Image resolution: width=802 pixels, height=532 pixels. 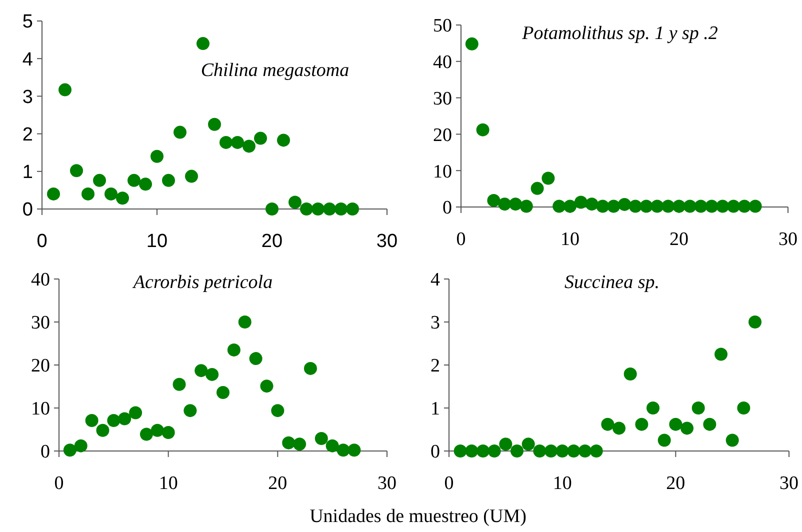 I want to click on x-tick-label: 0, so click(x=59, y=483).